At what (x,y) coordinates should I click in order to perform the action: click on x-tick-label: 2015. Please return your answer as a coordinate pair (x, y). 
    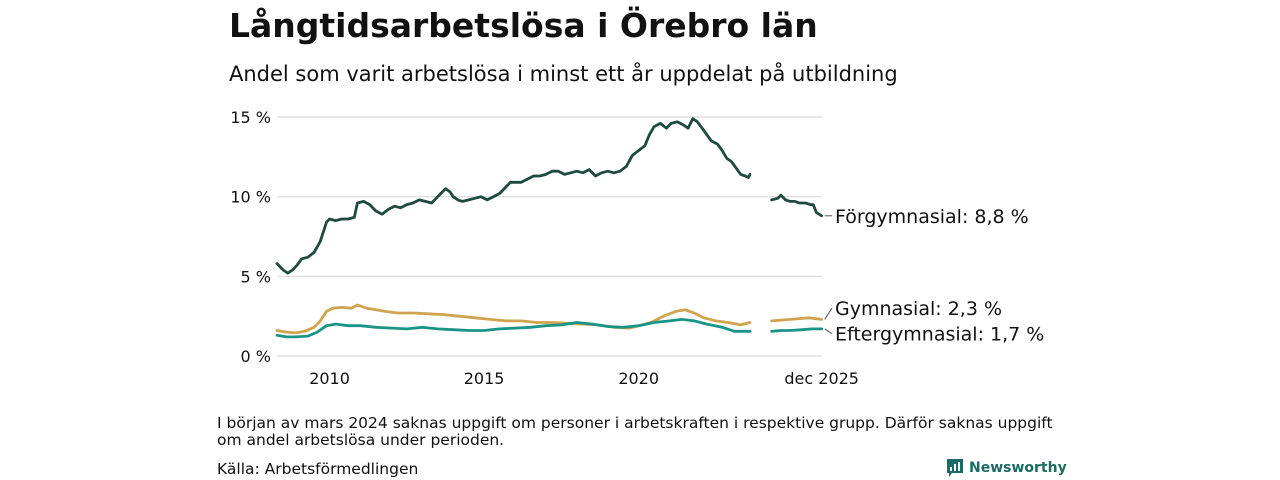
    Looking at the image, I should click on (484, 378).